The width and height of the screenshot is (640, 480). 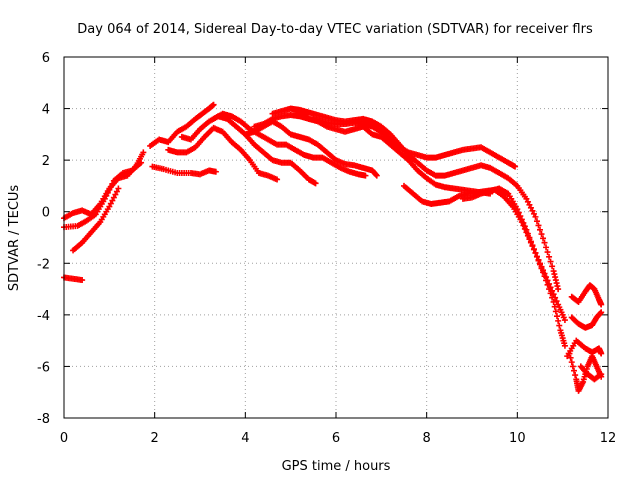 What do you see at coordinates (73, 279) in the screenshot?
I see `series-track-d` at bounding box center [73, 279].